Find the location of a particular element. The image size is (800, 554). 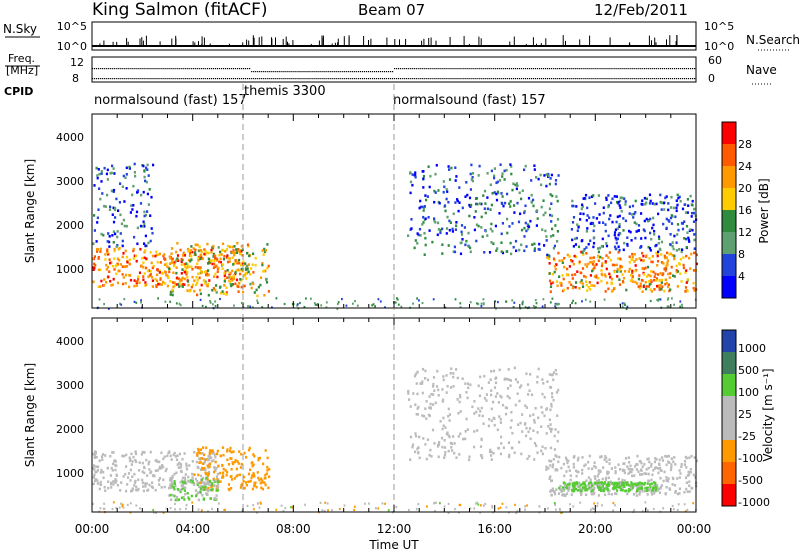

power-colorbar-label: Power [dB] is located at coordinates (764, 210).